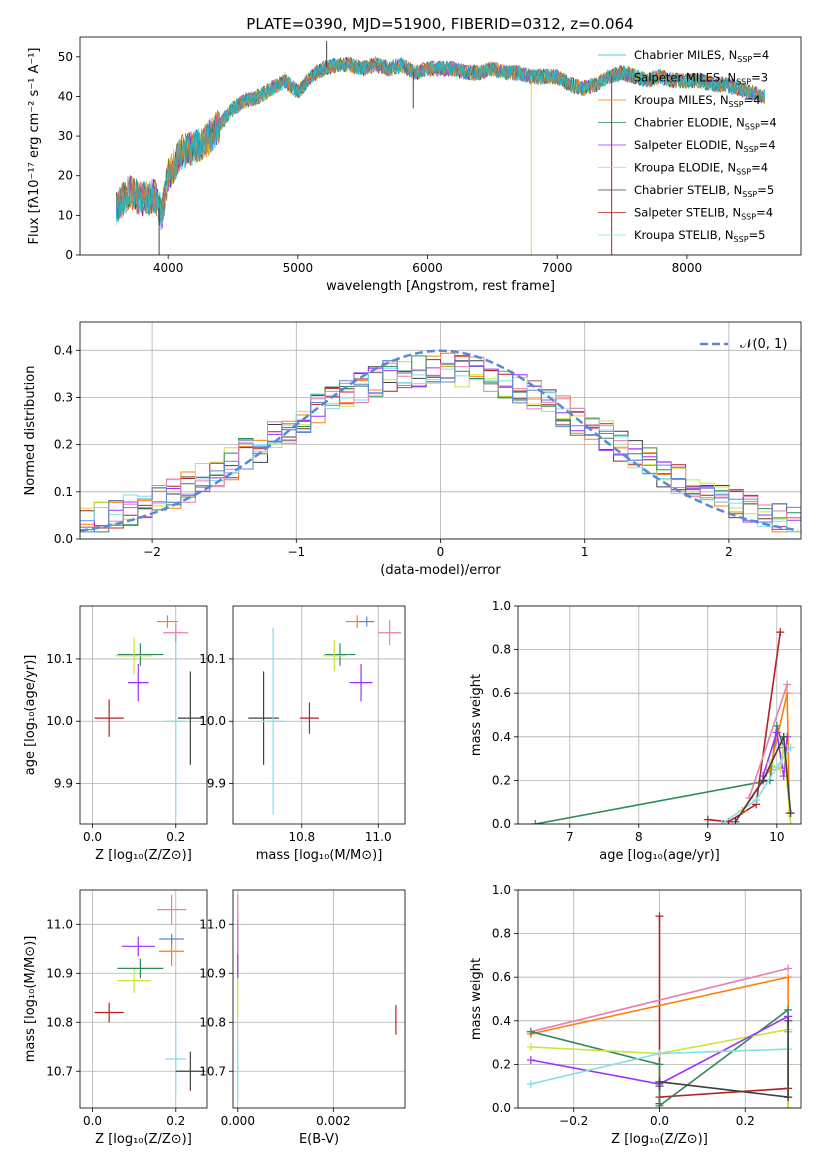 Image resolution: width=819 pixels, height=1170 pixels. Describe the element at coordinates (440, 286) in the screenshot. I see `x-axis-label: wavelength [Angstrom, rest frame]` at that location.